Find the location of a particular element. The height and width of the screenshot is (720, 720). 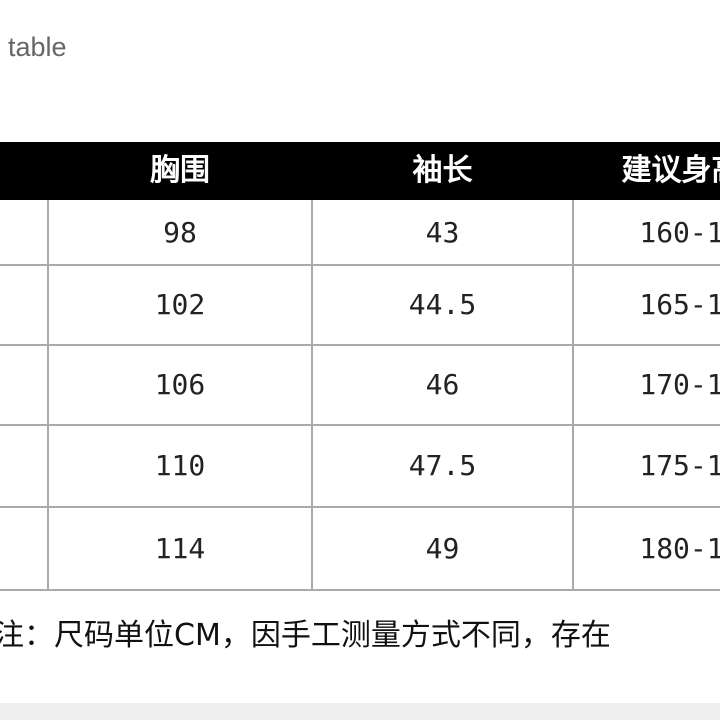

table-cell: 165-1 is located at coordinates (679, 304).